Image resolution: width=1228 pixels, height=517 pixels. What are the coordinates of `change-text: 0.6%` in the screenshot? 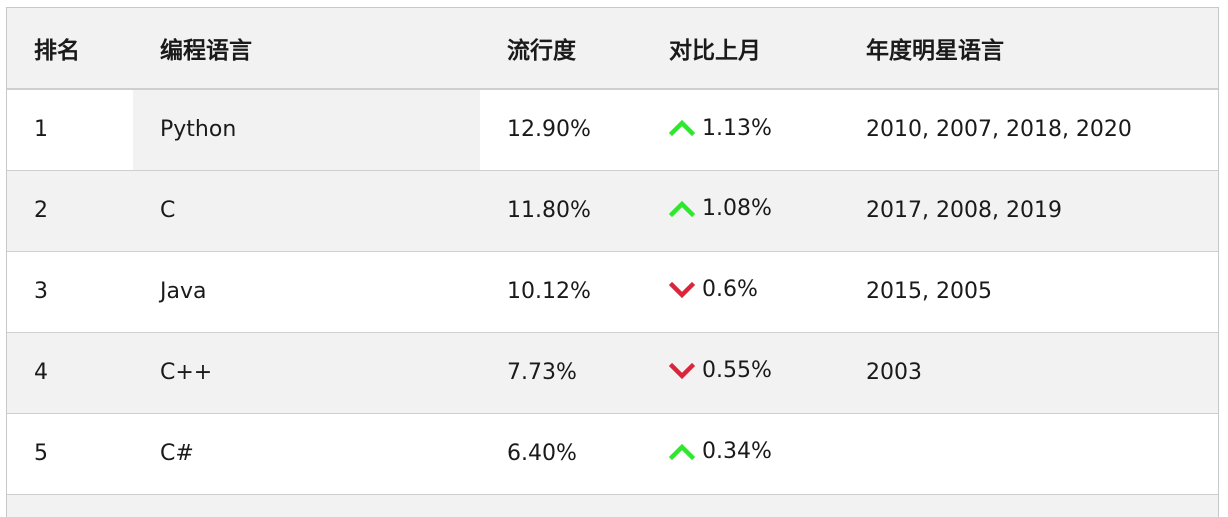 It's located at (730, 290).